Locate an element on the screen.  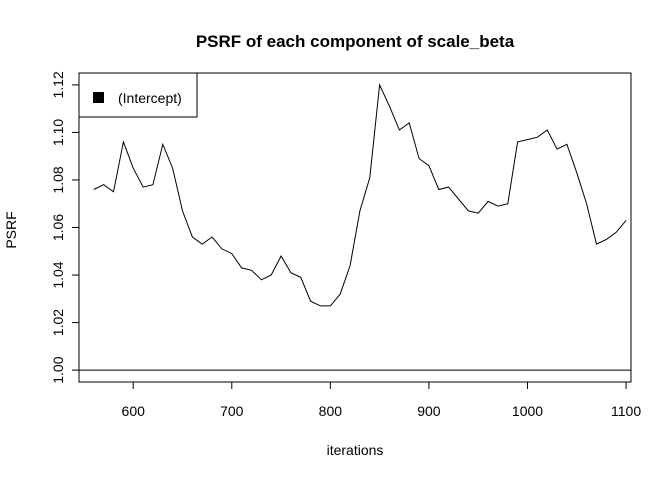
y-tick-label: 1.12 is located at coordinates (58, 84).